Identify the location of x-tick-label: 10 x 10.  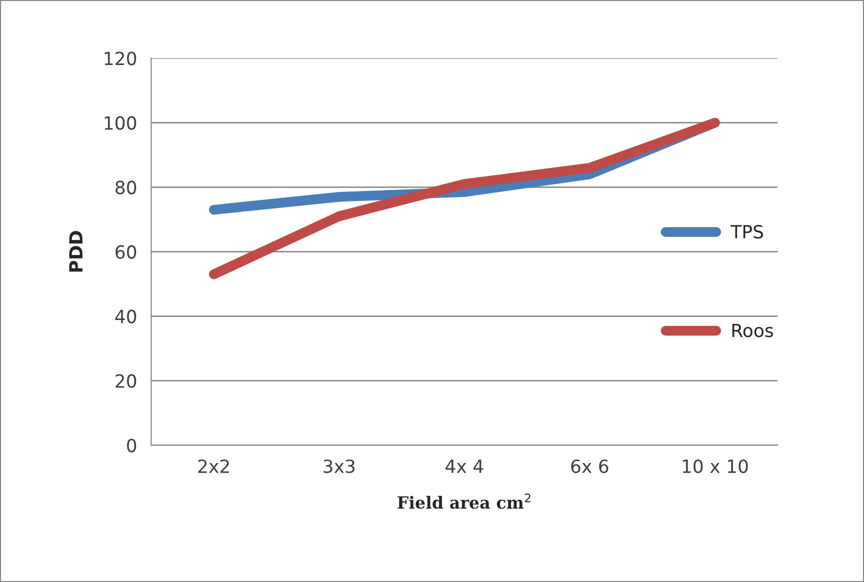
(715, 466).